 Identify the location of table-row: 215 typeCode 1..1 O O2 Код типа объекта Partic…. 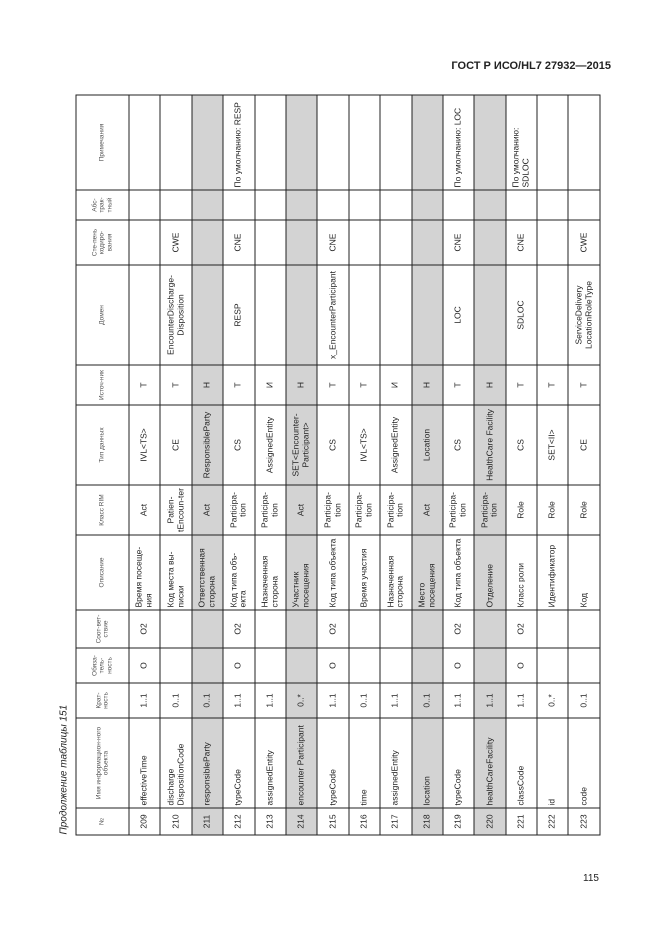
(332, 464).